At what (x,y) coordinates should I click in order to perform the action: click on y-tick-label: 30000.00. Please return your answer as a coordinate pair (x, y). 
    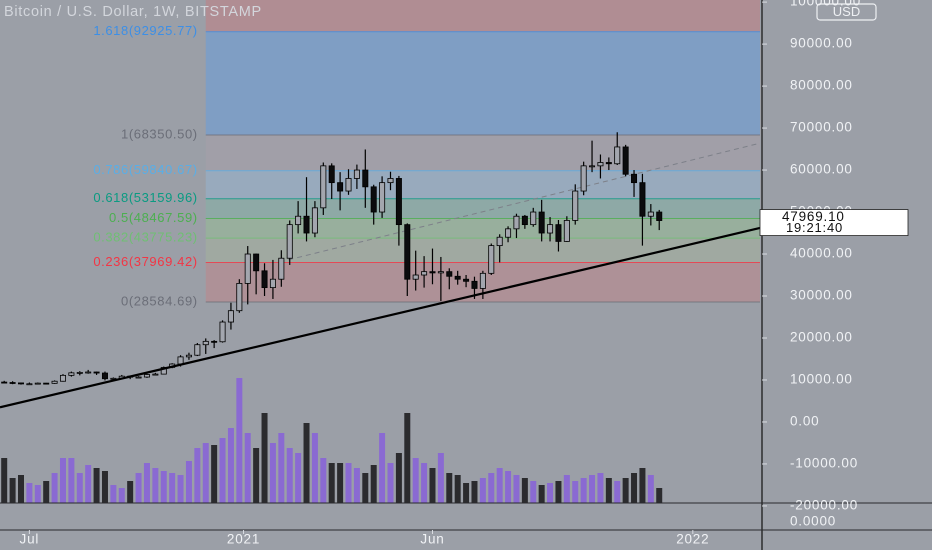
    Looking at the image, I should click on (821, 295).